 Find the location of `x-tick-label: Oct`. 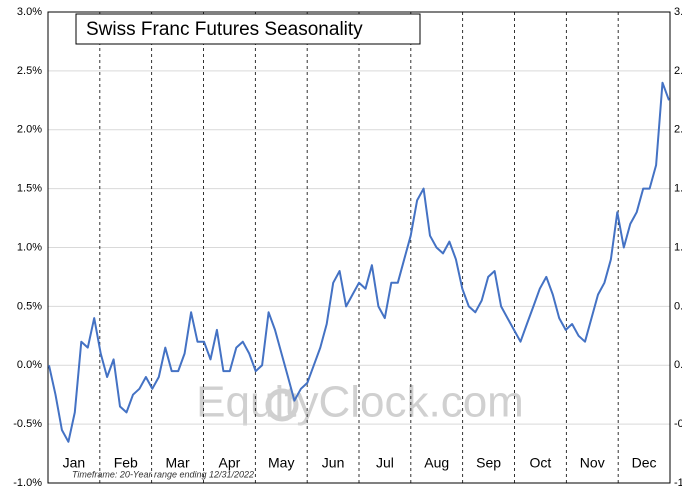

x-tick-label: Oct is located at coordinates (541, 463).